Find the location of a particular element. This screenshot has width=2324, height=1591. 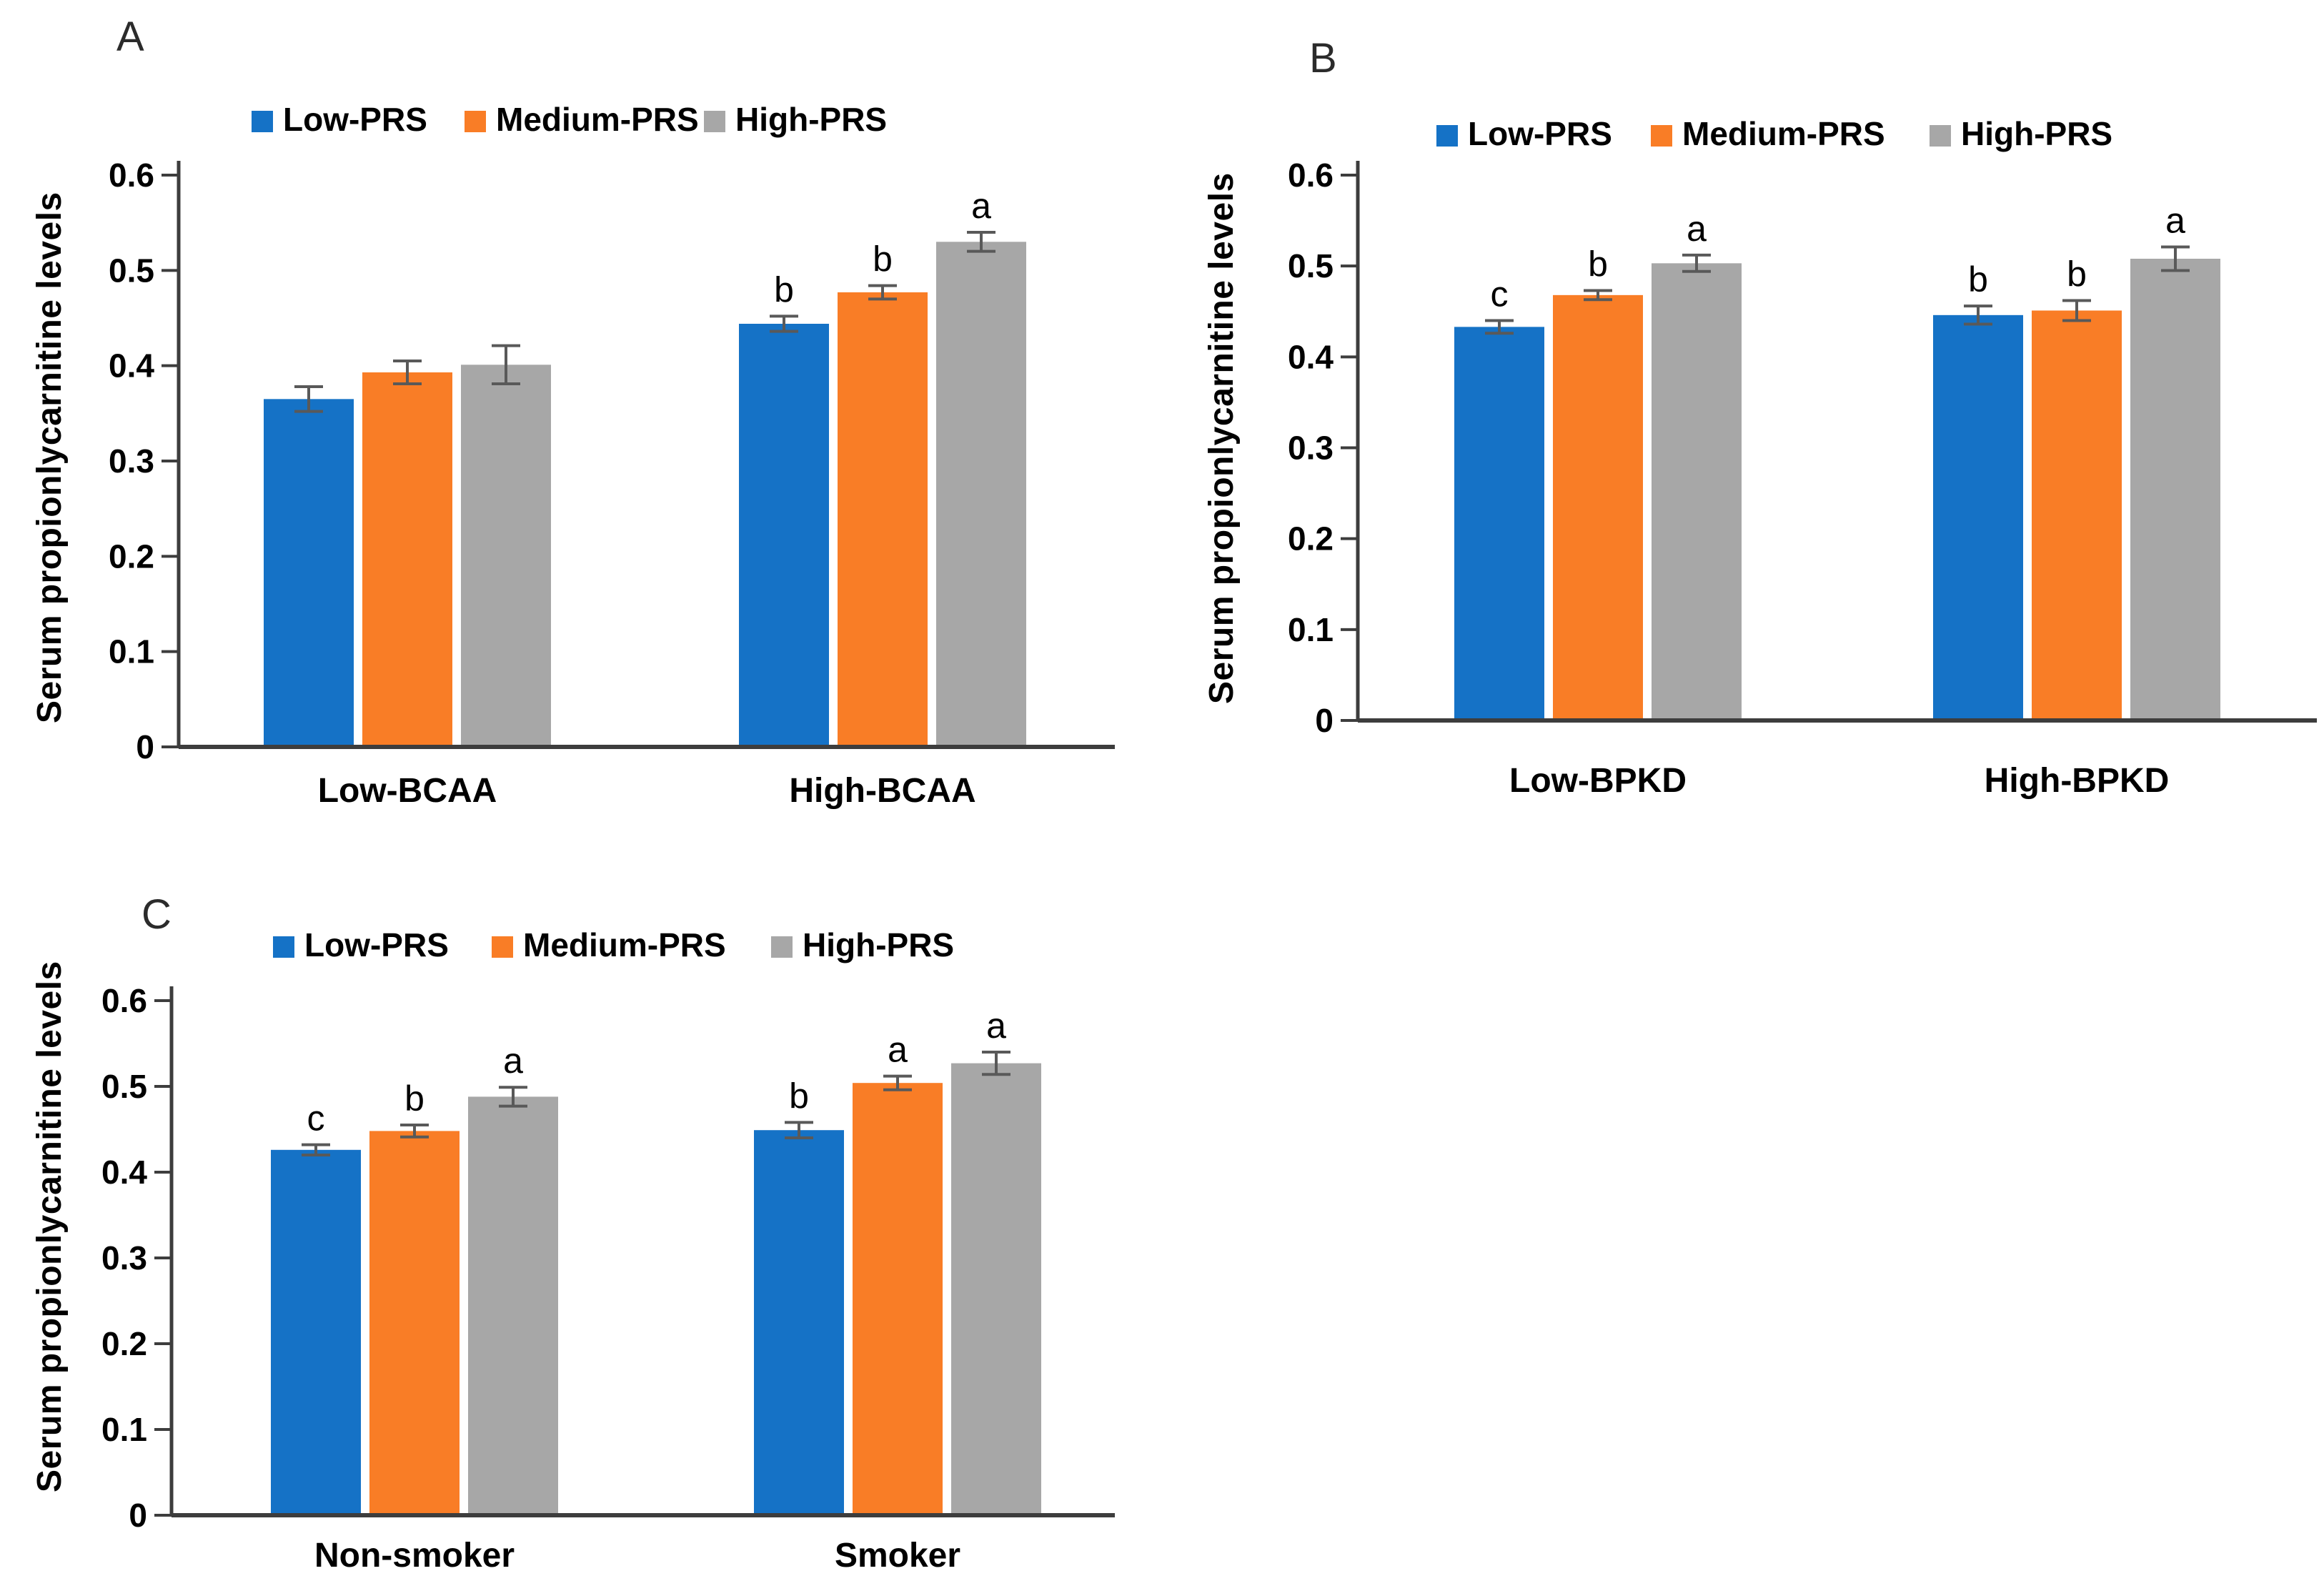

category-label: Non-smoker is located at coordinates (414, 1556).